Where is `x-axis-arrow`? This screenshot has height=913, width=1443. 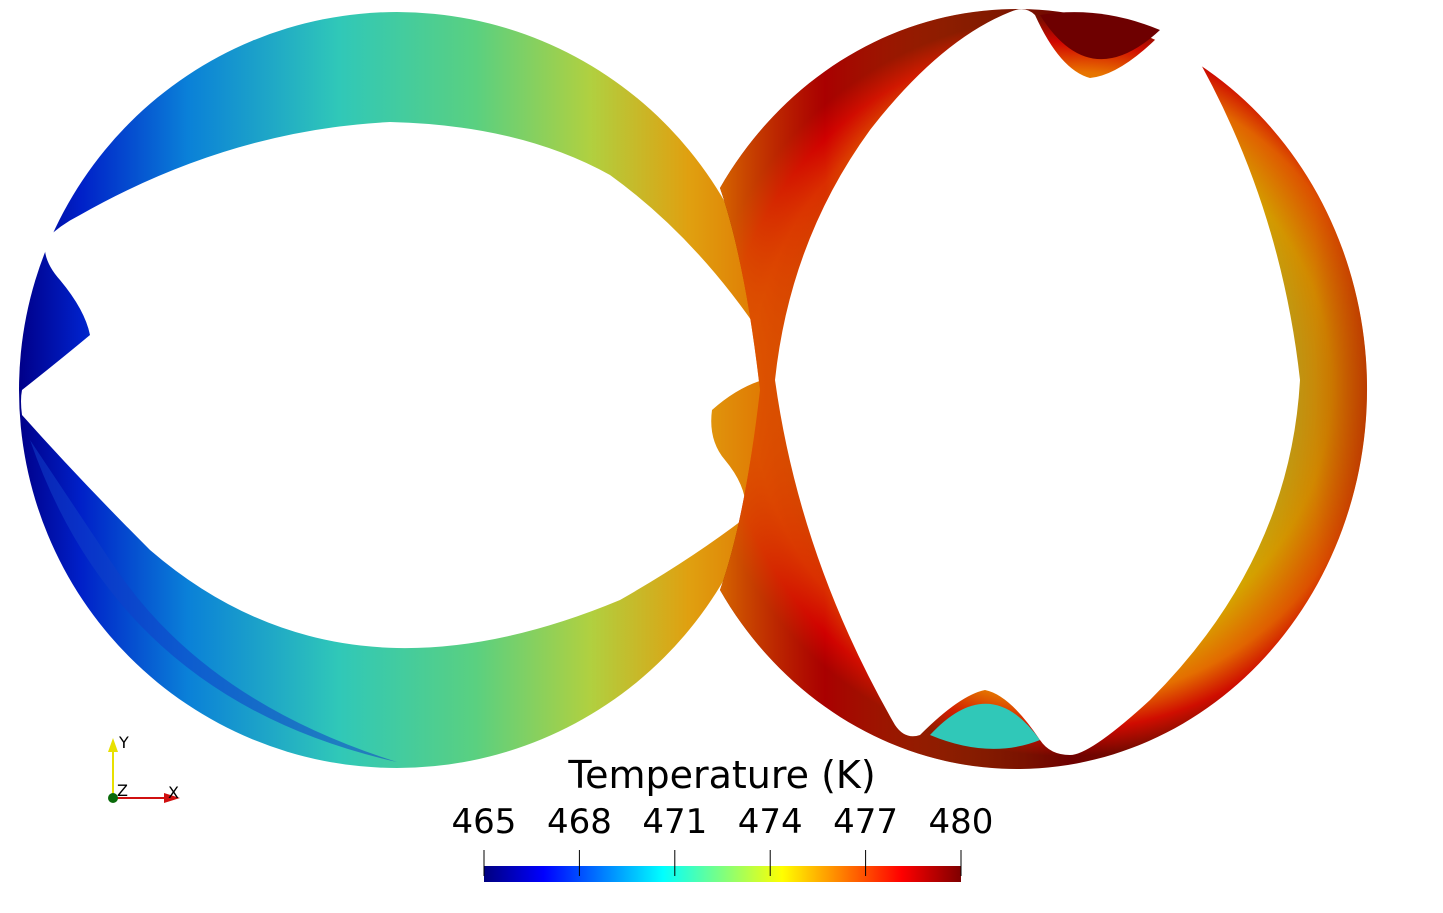
x-axis-arrow is located at coordinates (172, 798).